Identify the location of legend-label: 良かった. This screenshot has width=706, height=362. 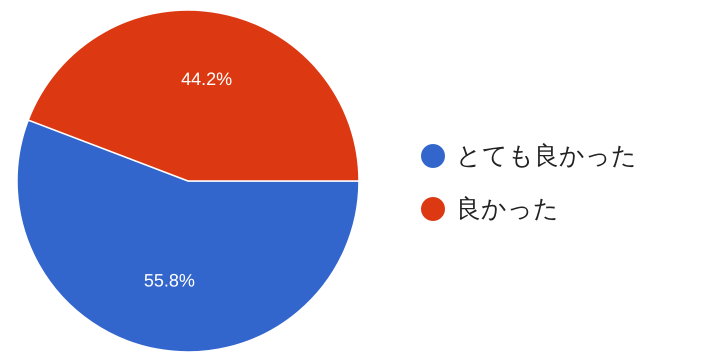
(507, 209).